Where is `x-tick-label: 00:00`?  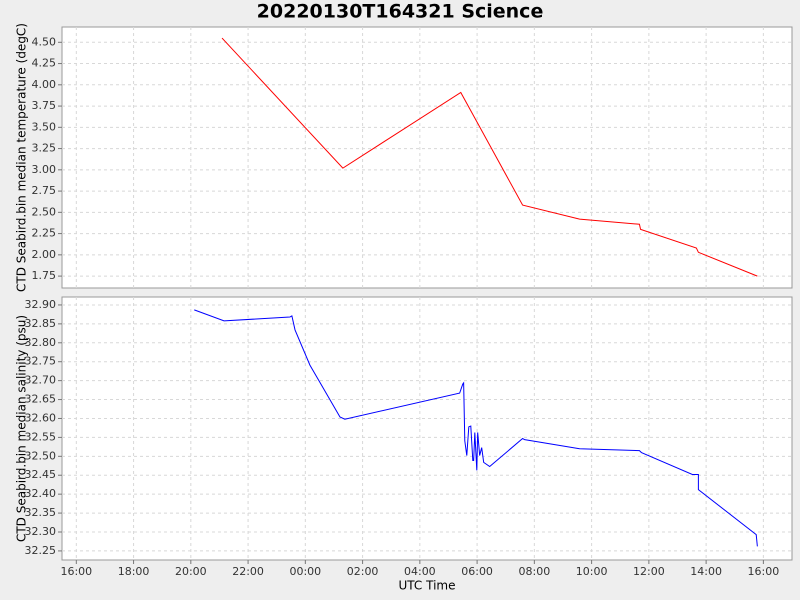
x-tick-label: 00:00 is located at coordinates (305, 571).